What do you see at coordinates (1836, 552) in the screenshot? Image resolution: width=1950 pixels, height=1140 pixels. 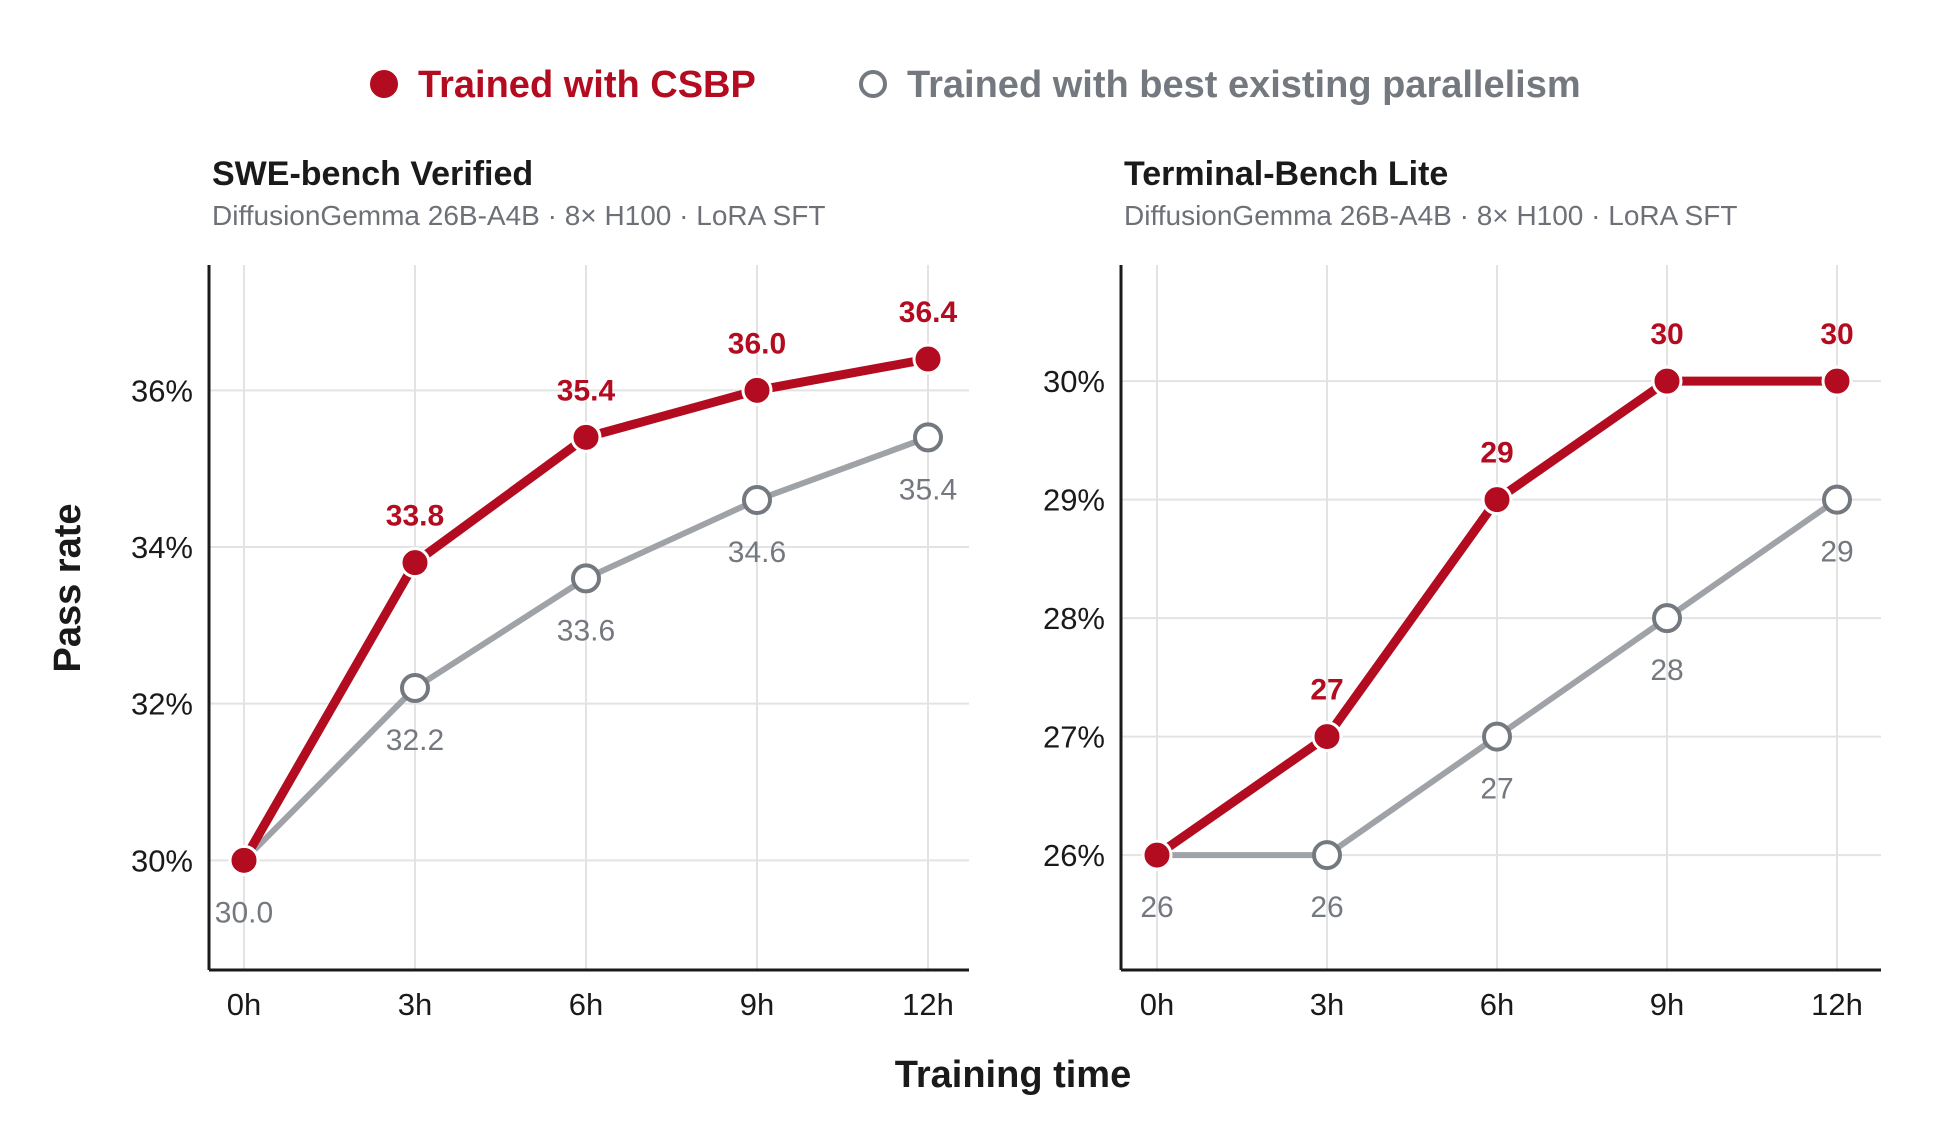 I see `data-label-baseline: 29` at bounding box center [1836, 552].